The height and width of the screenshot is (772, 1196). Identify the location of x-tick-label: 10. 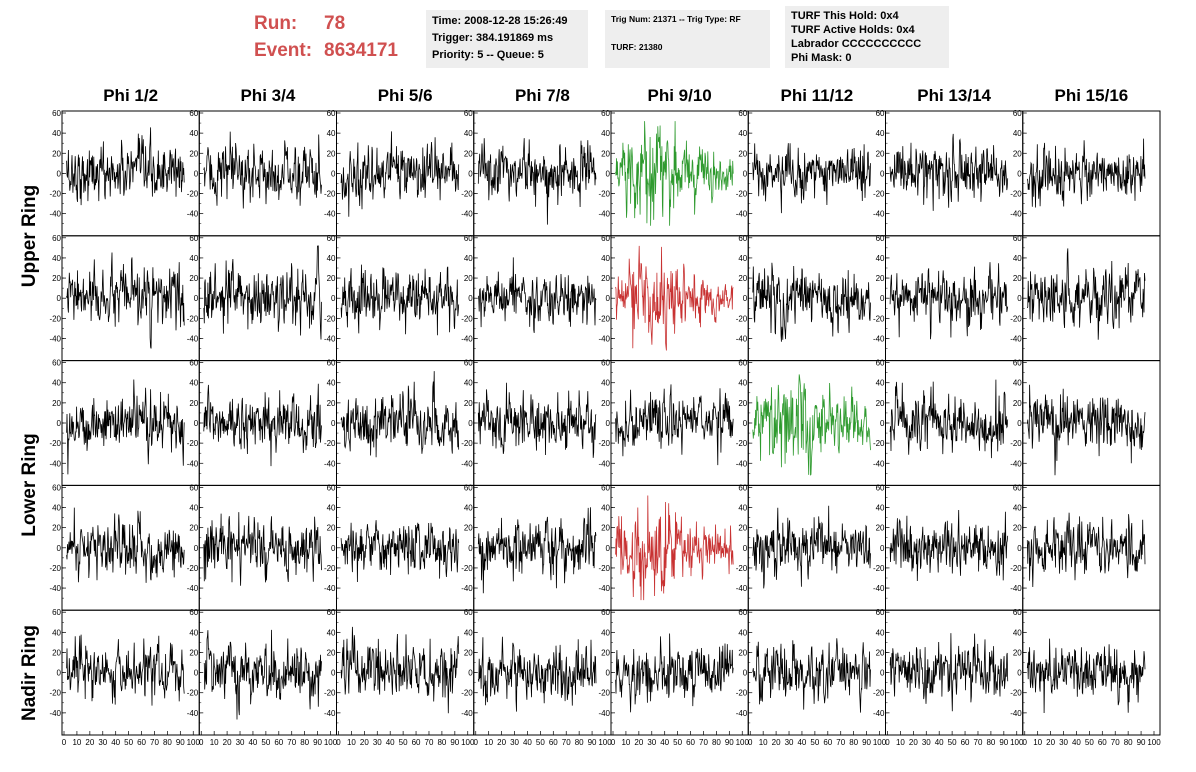
(76, 742).